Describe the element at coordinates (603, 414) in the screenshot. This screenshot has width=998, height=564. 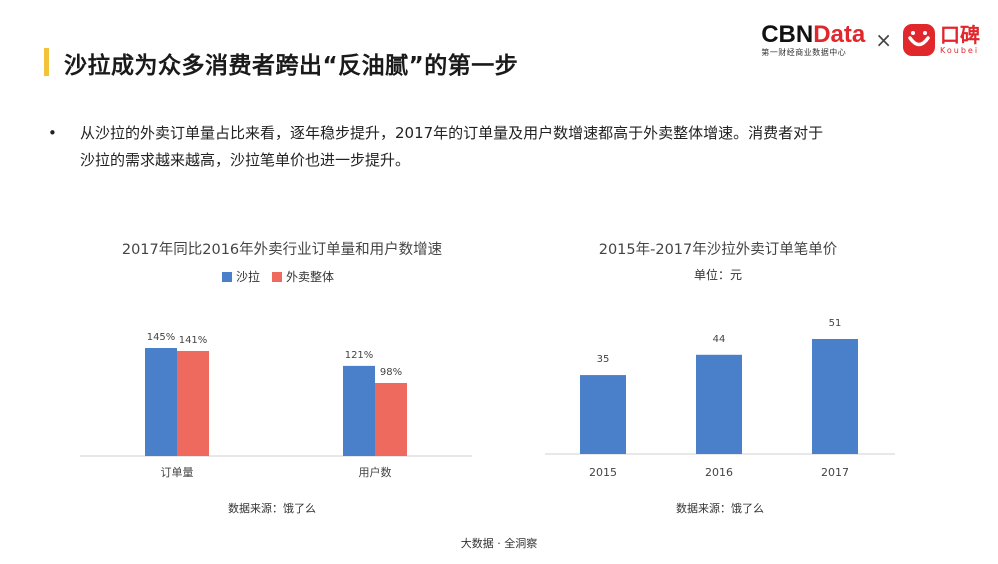
I see `chart2-bar-2015` at that location.